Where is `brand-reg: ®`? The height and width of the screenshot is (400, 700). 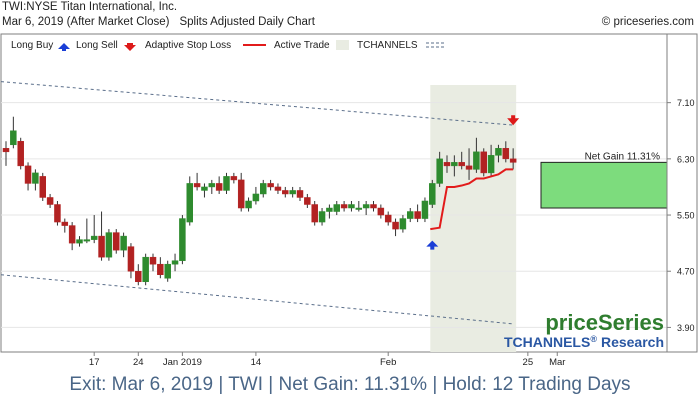
brand-reg: ® is located at coordinates (593, 339).